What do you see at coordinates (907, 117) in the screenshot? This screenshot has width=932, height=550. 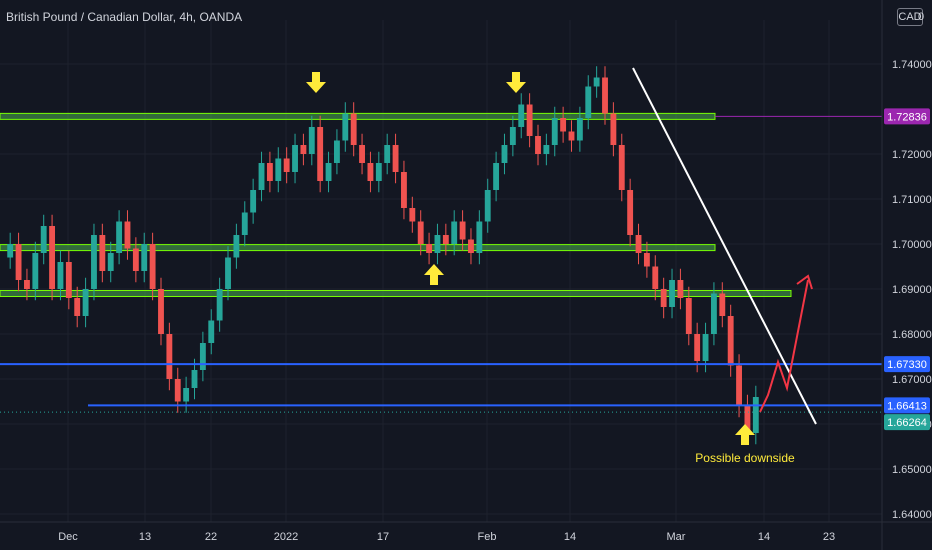 I see `price-label-text: 1.72836` at bounding box center [907, 117].